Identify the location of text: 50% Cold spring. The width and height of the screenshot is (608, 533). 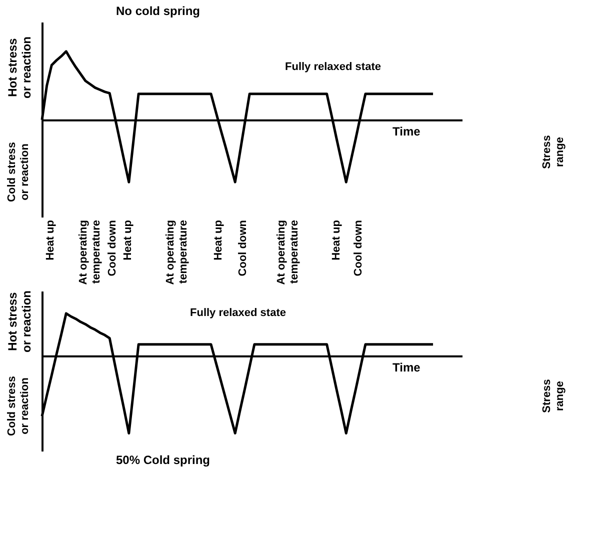
(163, 460).